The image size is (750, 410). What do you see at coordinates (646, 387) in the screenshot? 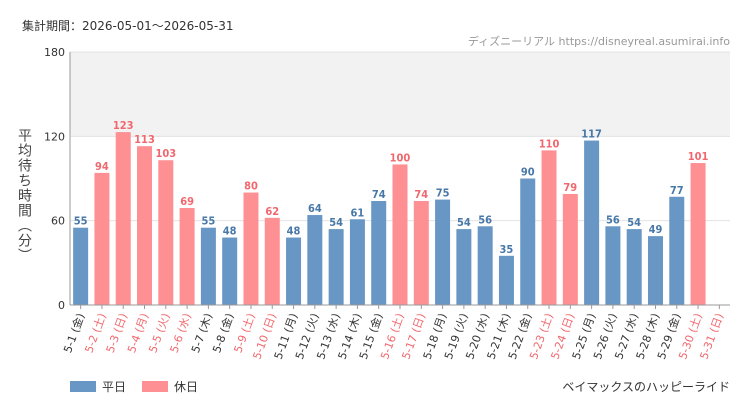
I see `attraction-name: ベイマックスのハッピーライド` at bounding box center [646, 387].